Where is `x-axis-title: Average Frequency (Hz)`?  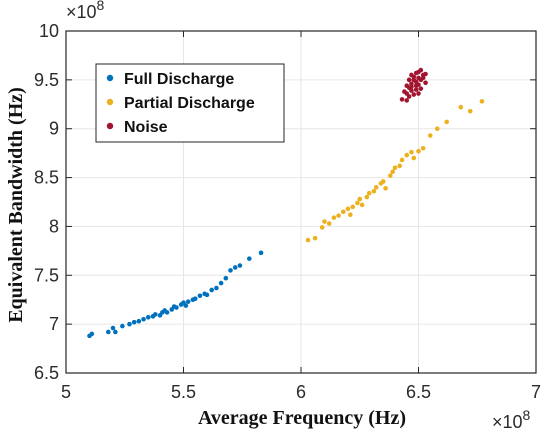
x-axis-title: Average Frequency (Hz) is located at coordinates (302, 418).